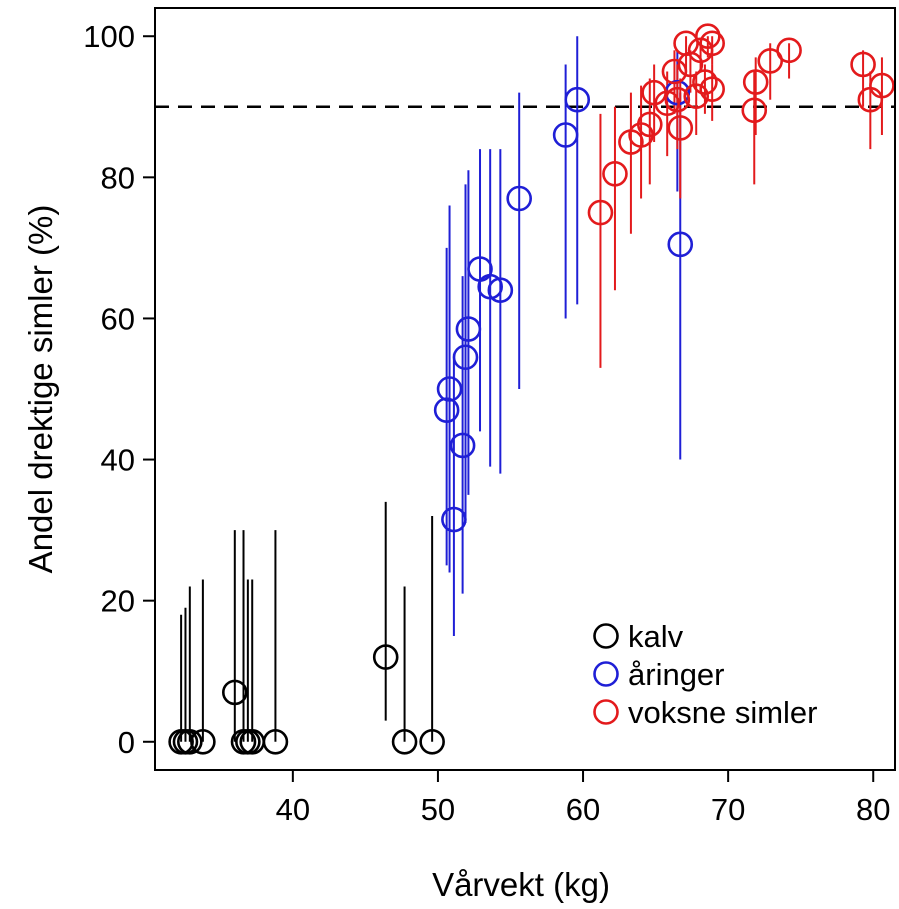  Describe the element at coordinates (723, 712) in the screenshot. I see `legend-label-voksne-simler: voksne simler` at that location.